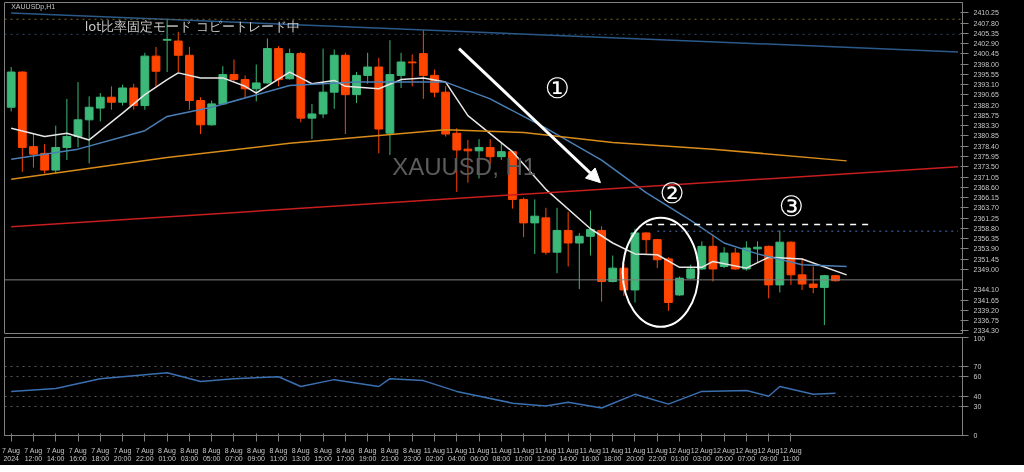 The height and width of the screenshot is (472, 1024). Describe the element at coordinates (791, 206) in the screenshot. I see `annotation: ③` at that location.